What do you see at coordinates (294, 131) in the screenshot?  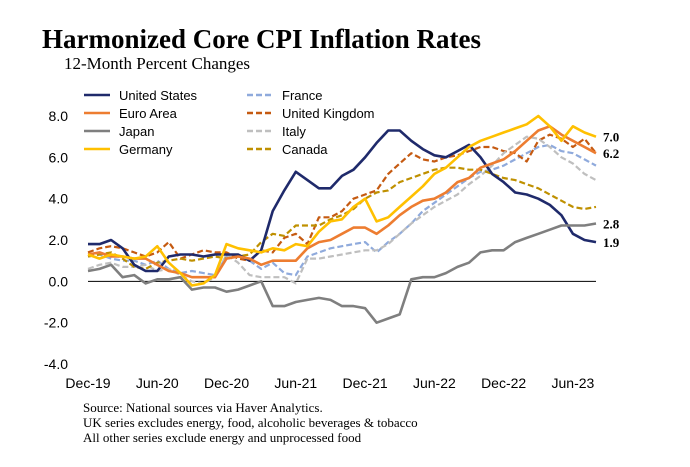 I see `legend-label-italy: Italy` at bounding box center [294, 131].